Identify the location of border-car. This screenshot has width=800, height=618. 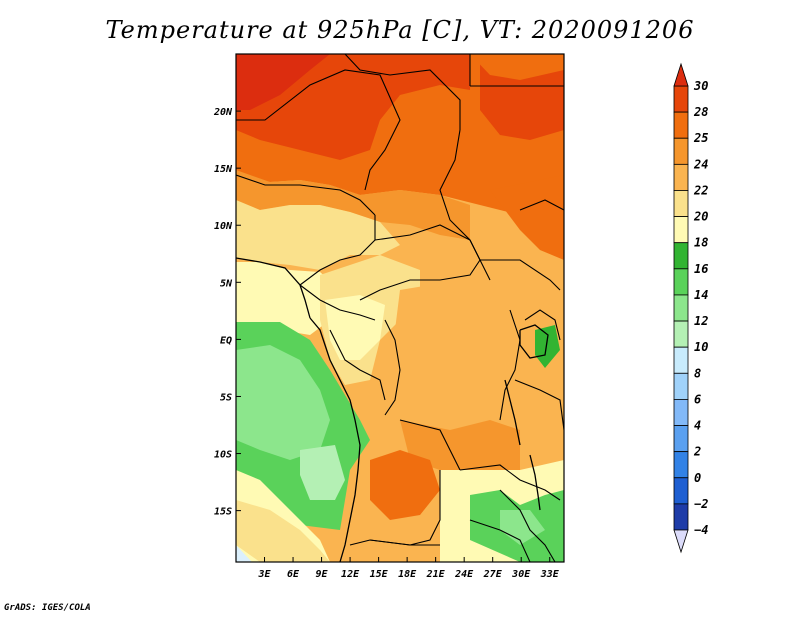
(420, 262).